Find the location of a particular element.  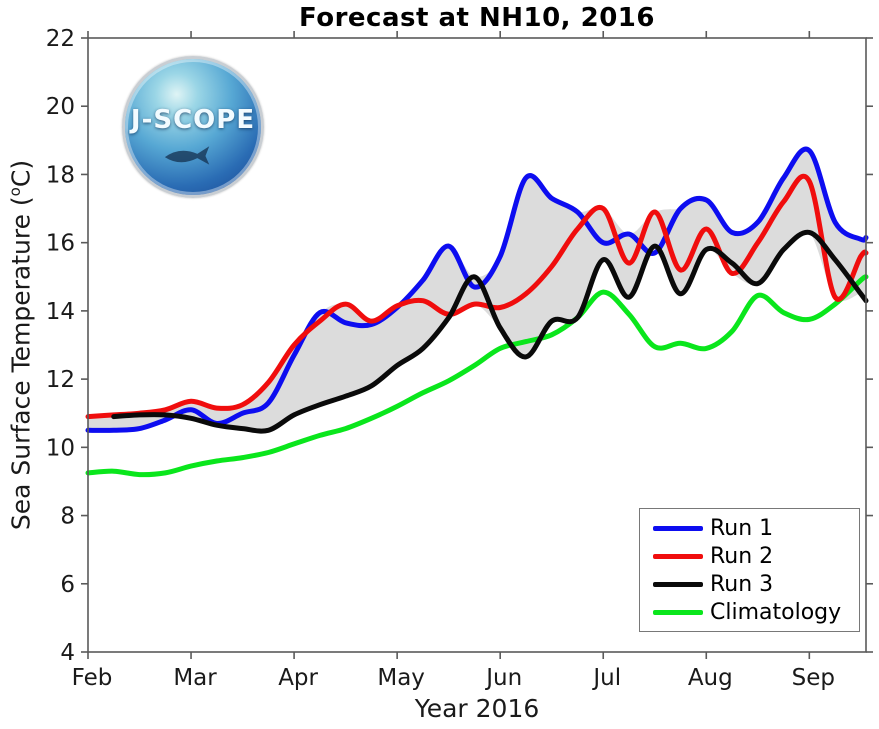

x-tick-label: Apr is located at coordinates (298, 678).